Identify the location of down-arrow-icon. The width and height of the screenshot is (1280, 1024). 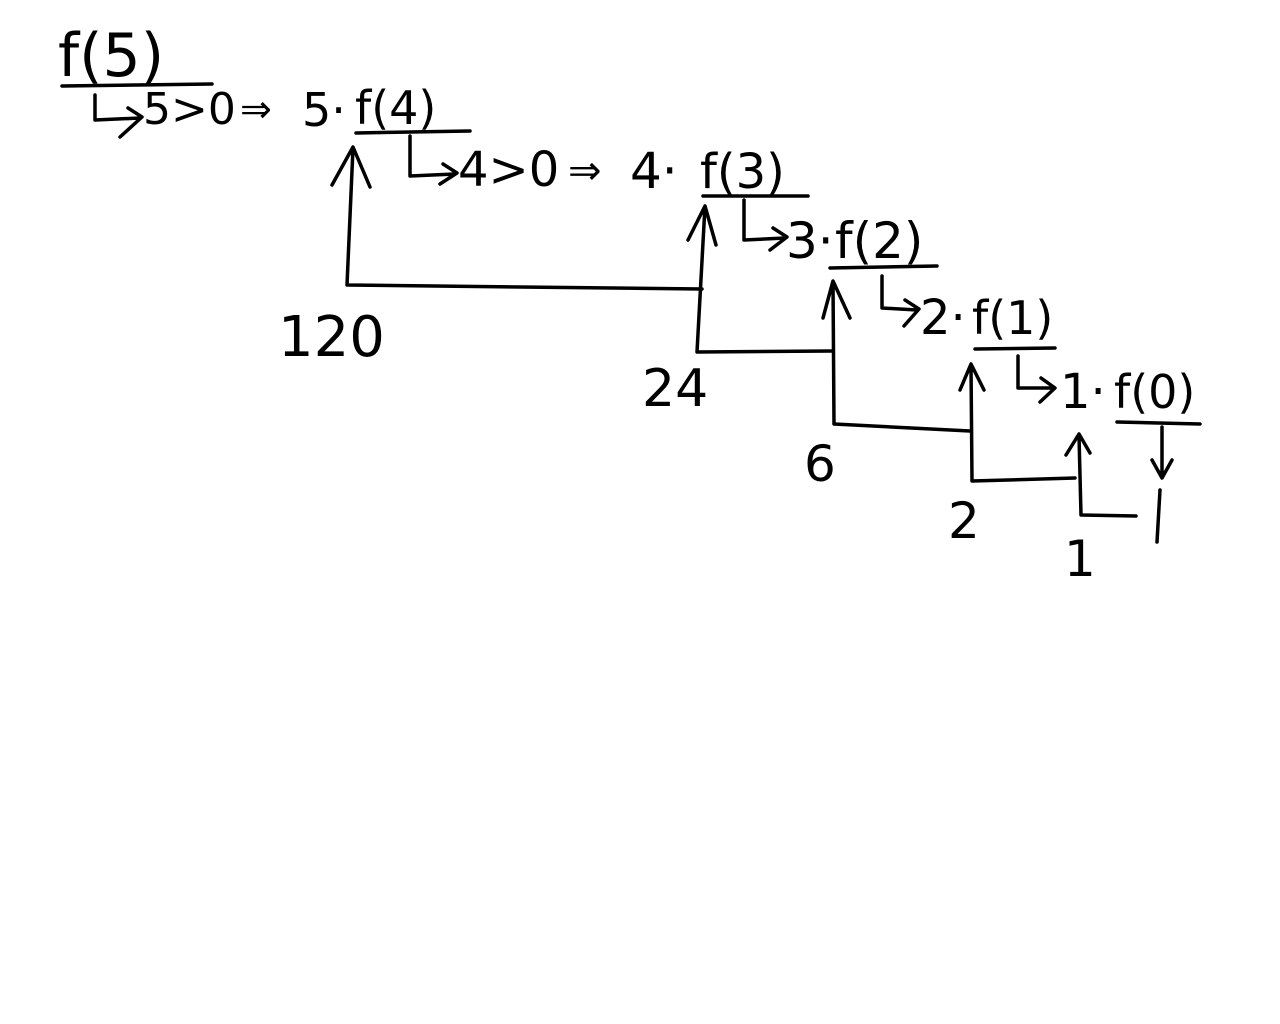
(1162, 452).